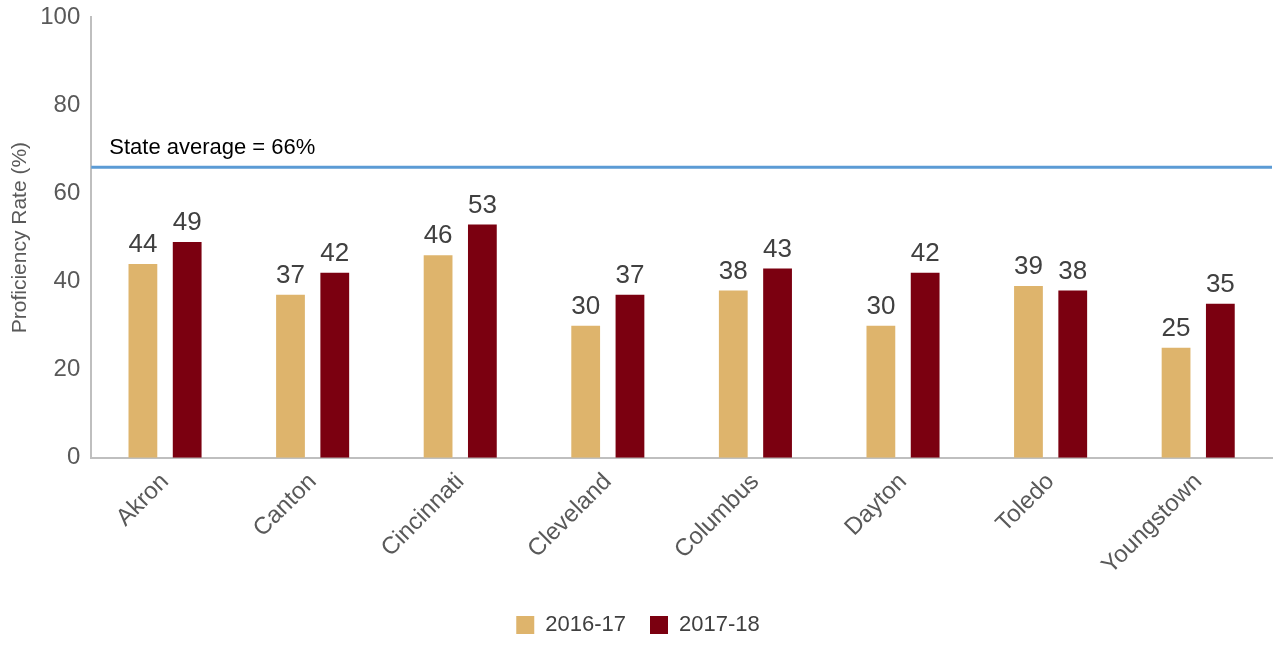 This screenshot has width=1288, height=646. What do you see at coordinates (778, 247) in the screenshot?
I see `data-label: 43` at bounding box center [778, 247].